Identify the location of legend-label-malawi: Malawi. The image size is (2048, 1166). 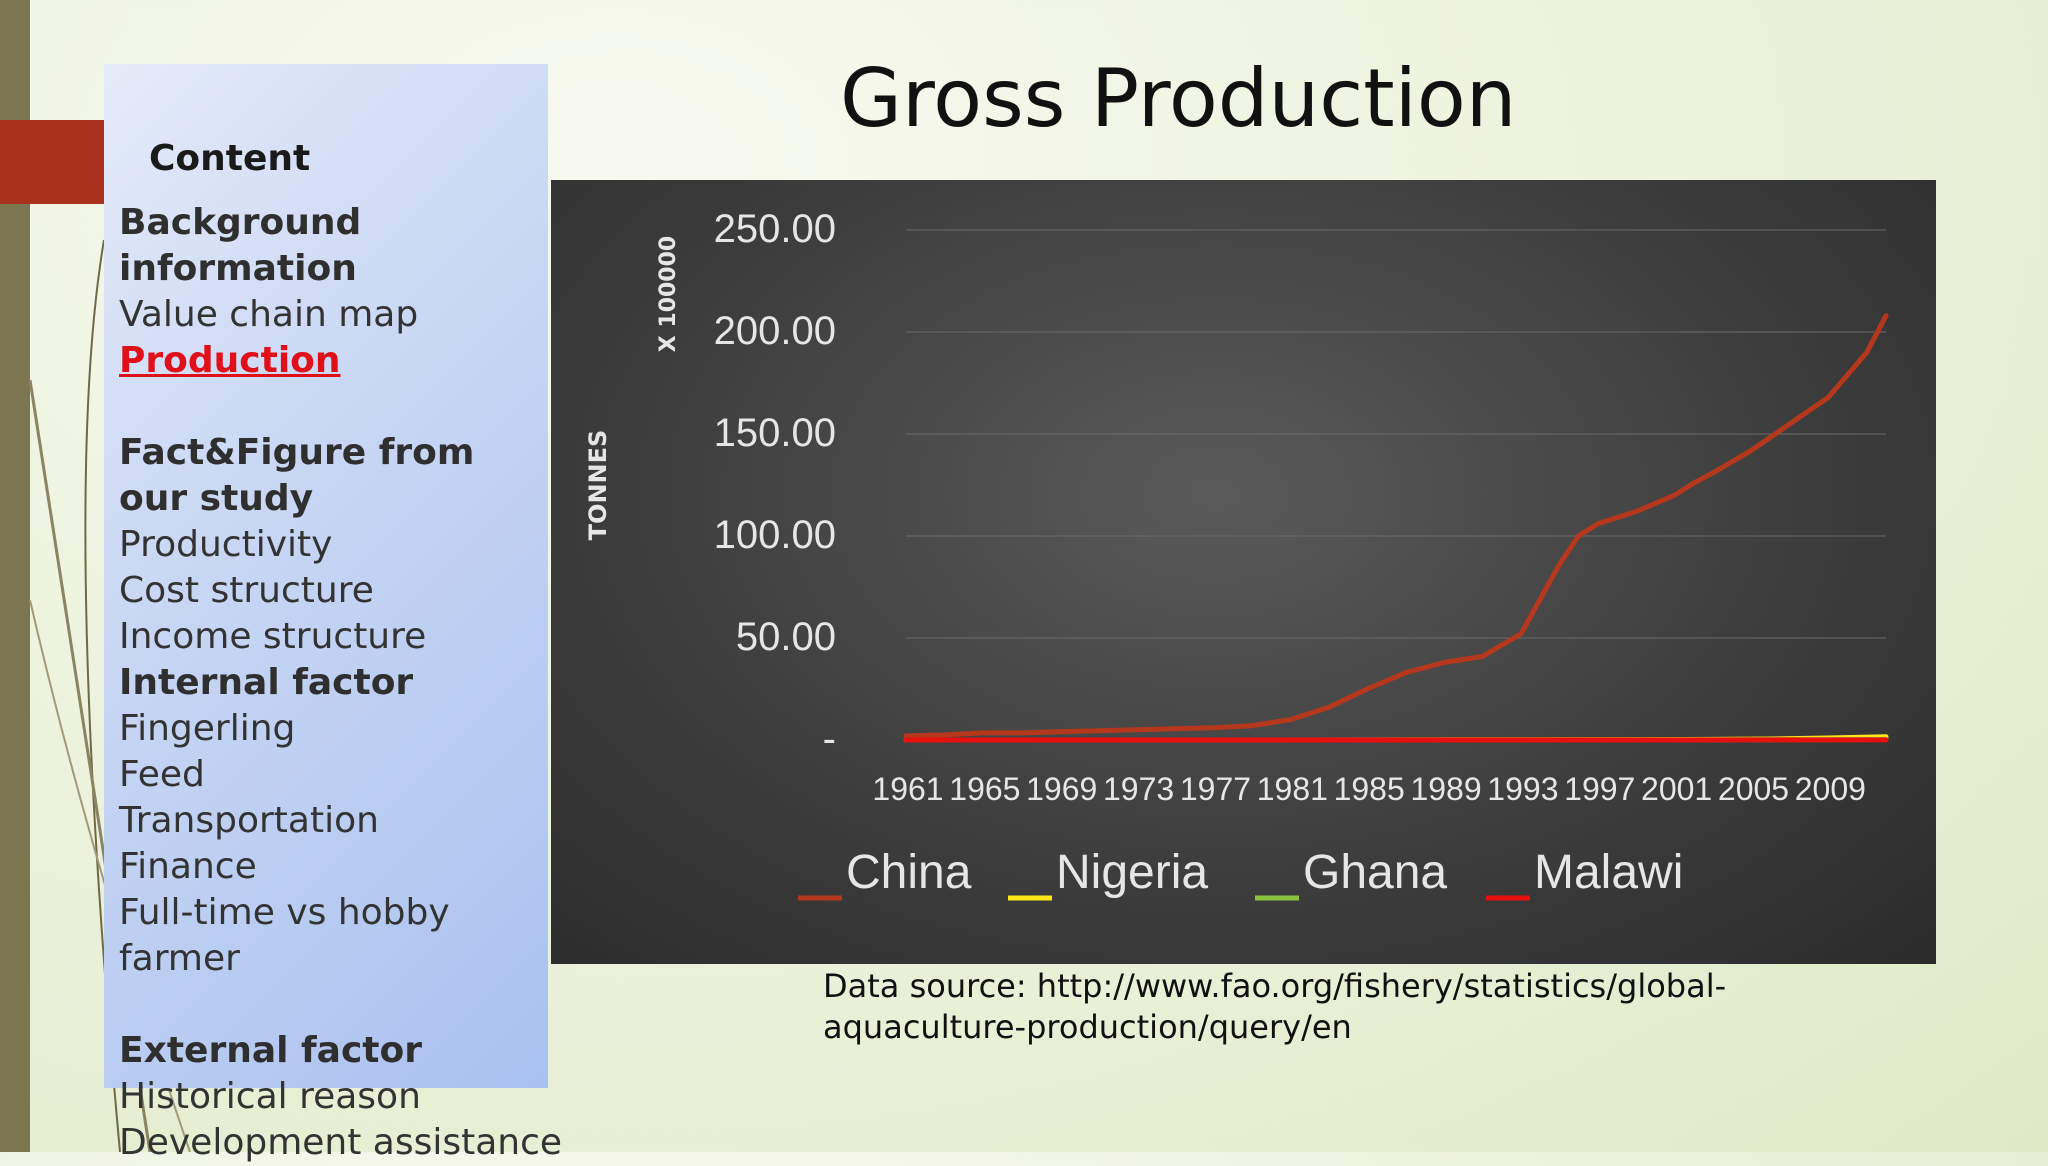
(1608, 872).